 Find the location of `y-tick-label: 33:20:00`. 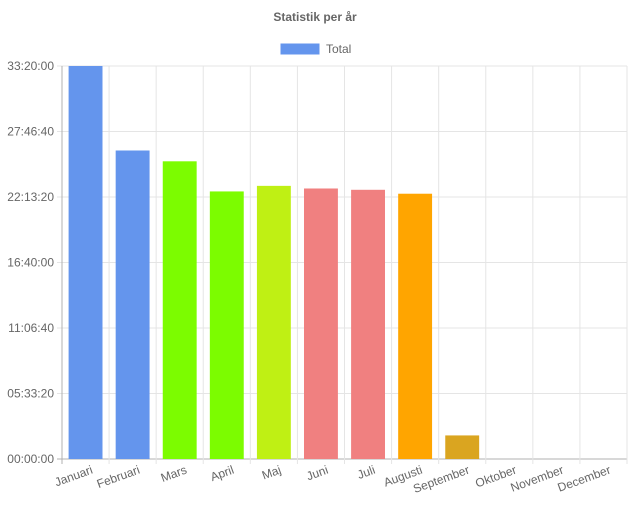

y-tick-label: 33:20:00 is located at coordinates (30, 66).